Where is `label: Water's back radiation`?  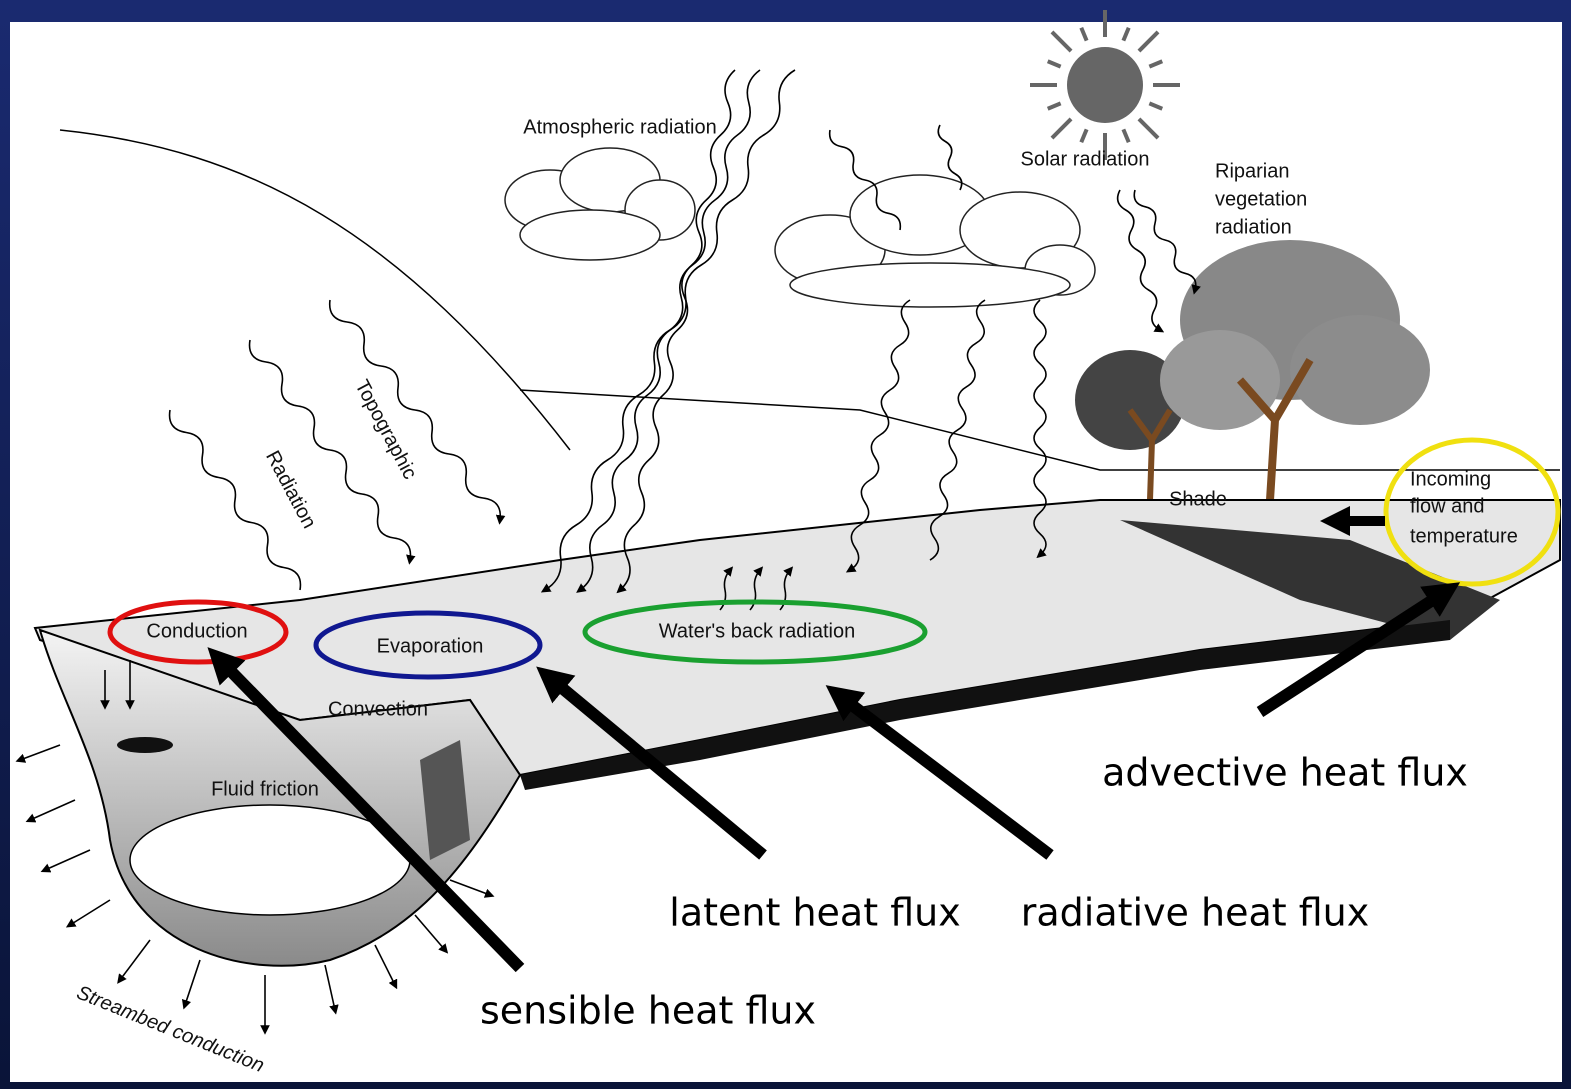
label: Water's back radiation is located at coordinates (757, 631).